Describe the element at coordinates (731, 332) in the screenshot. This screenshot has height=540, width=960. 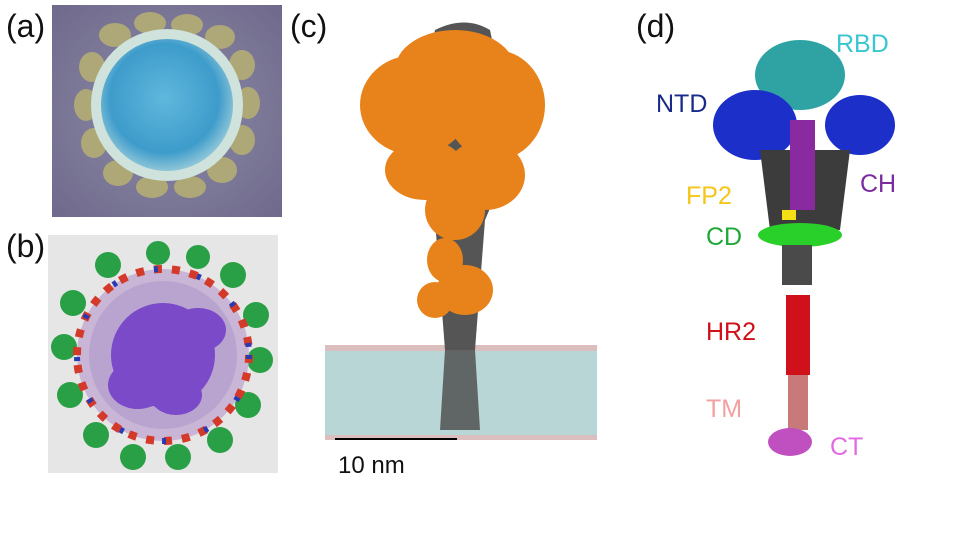
I see `label-hr2: HR2` at that location.